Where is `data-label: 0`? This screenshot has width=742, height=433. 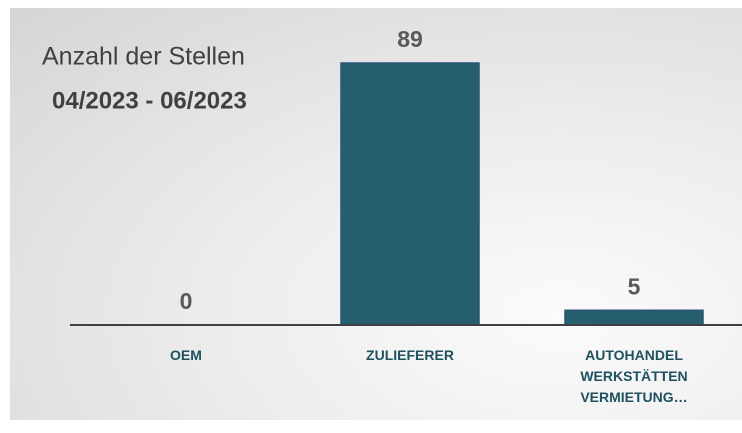 data-label: 0 is located at coordinates (186, 301).